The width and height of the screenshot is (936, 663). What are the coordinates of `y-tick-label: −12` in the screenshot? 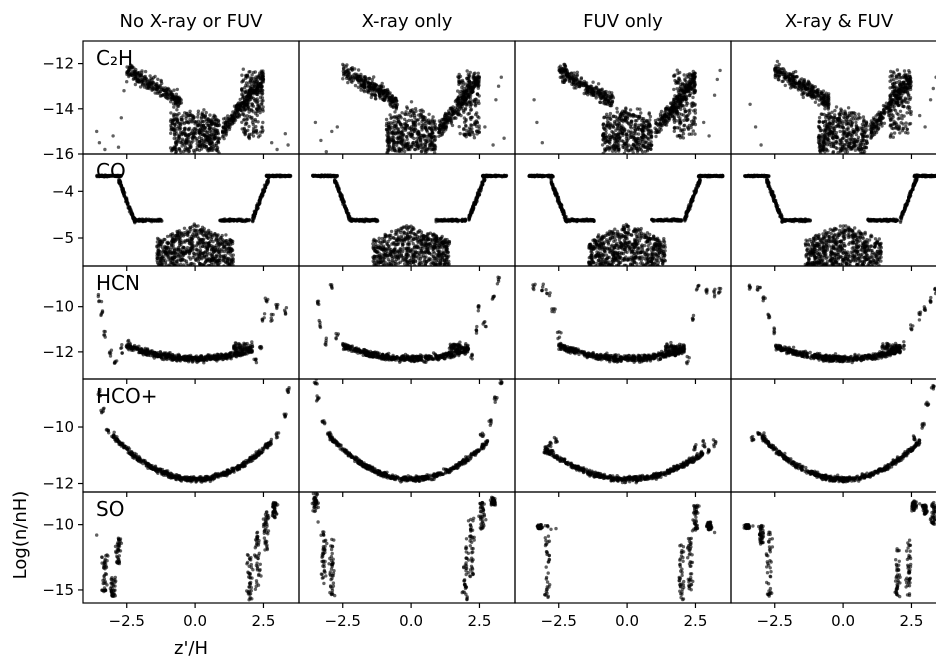 It's located at (58, 64).